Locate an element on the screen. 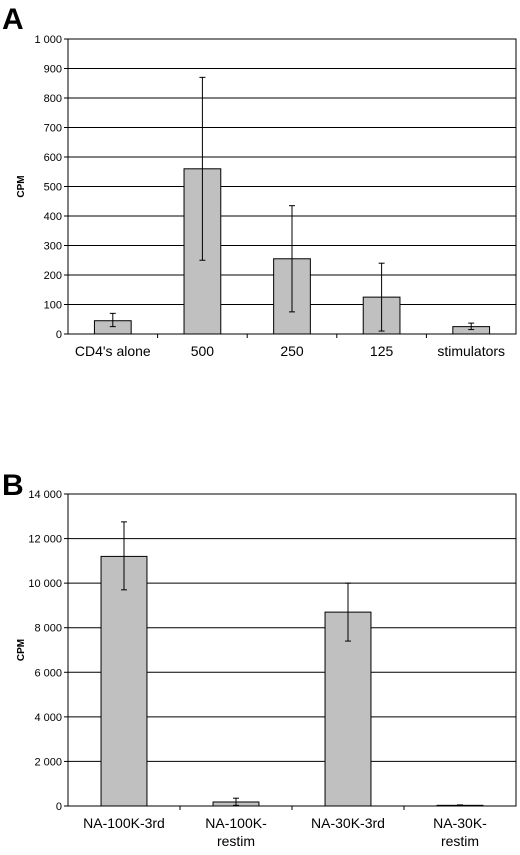  category-label: NA-30K- is located at coordinates (460, 823).